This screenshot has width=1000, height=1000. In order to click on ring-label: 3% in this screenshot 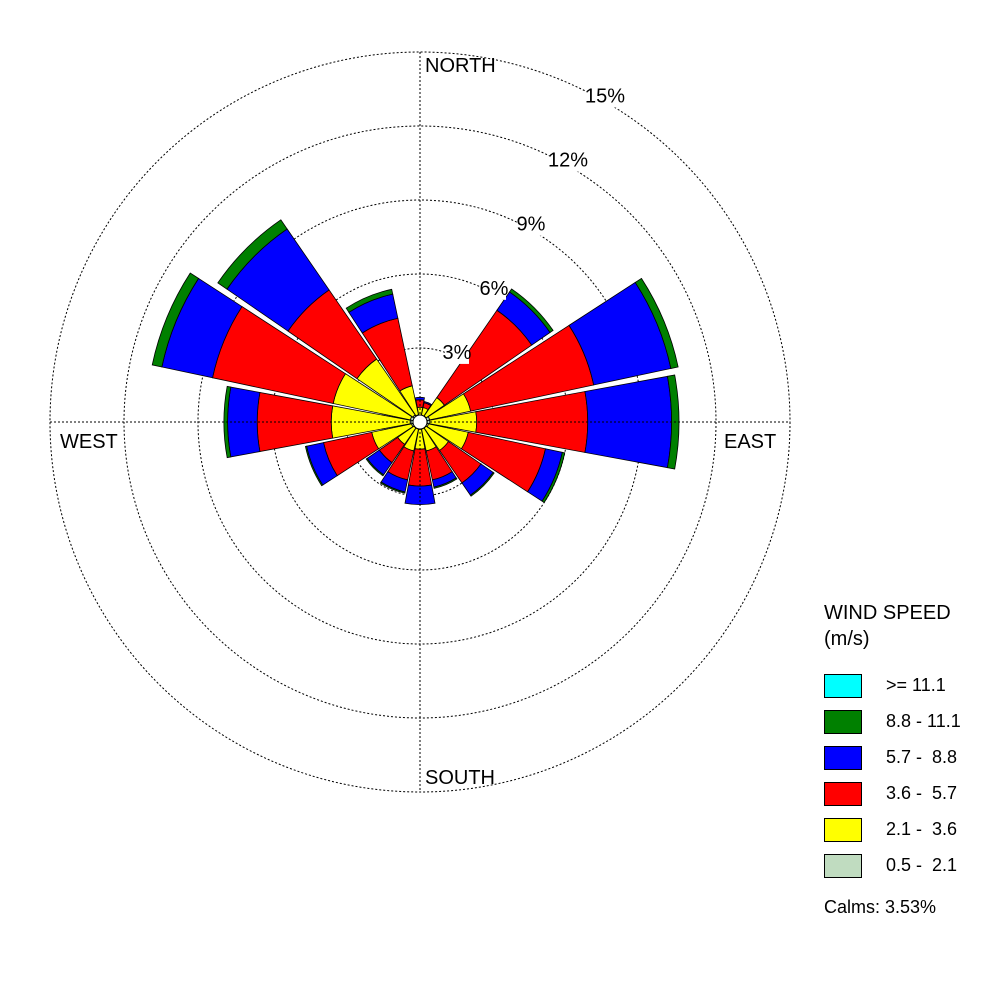, I will do `click(457, 353)`.